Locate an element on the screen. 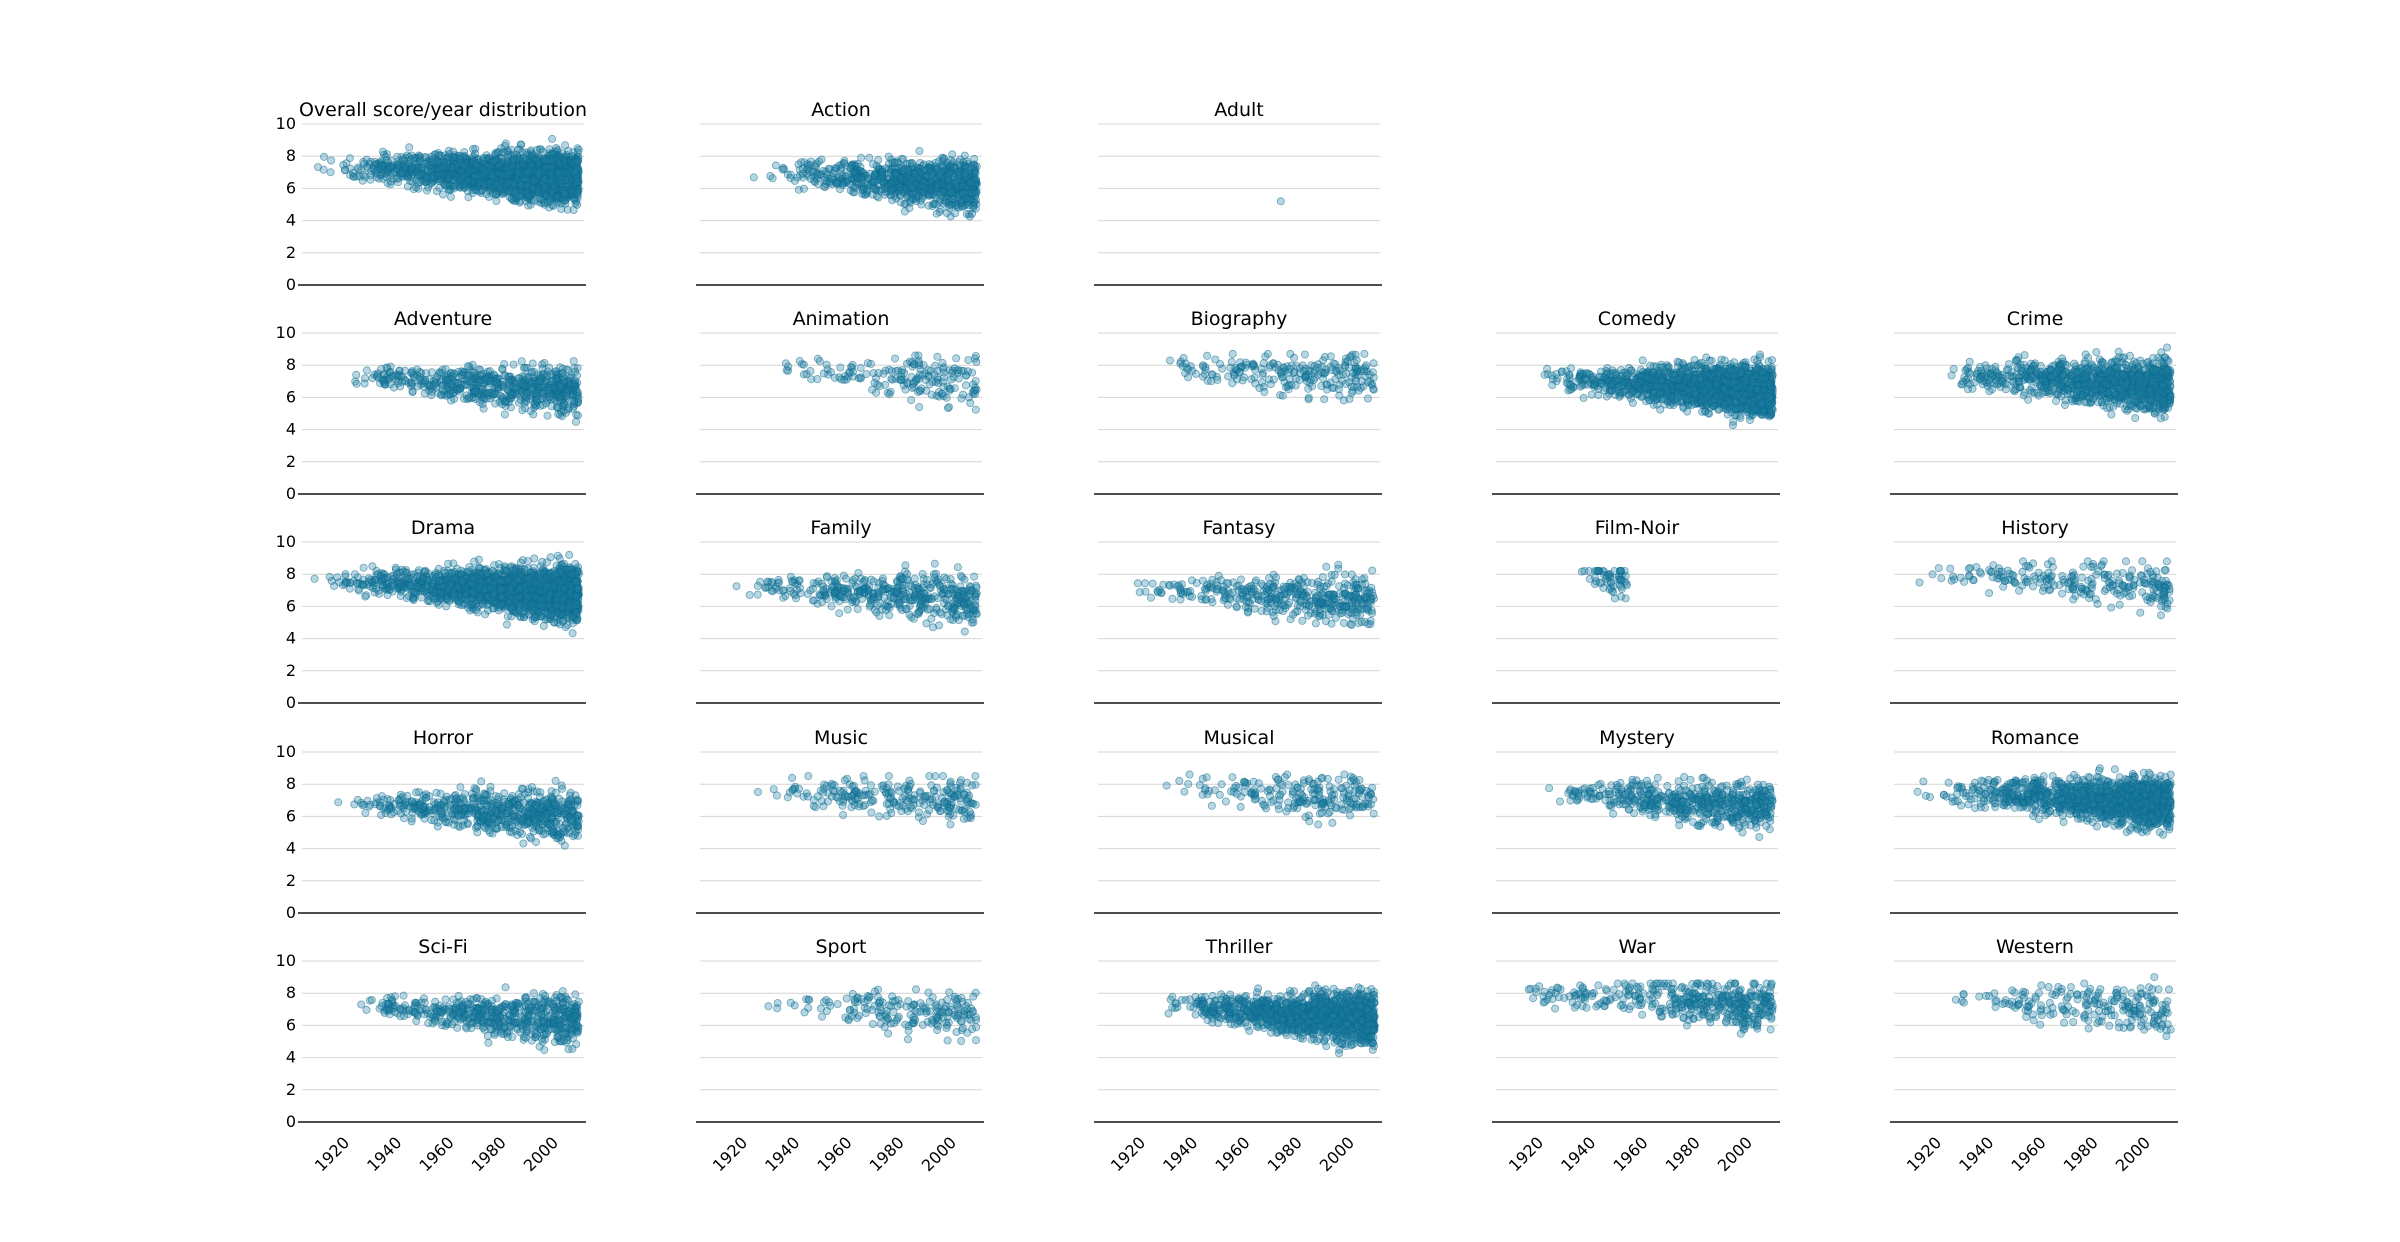  y-tick-label: 10 is located at coordinates (286, 332).